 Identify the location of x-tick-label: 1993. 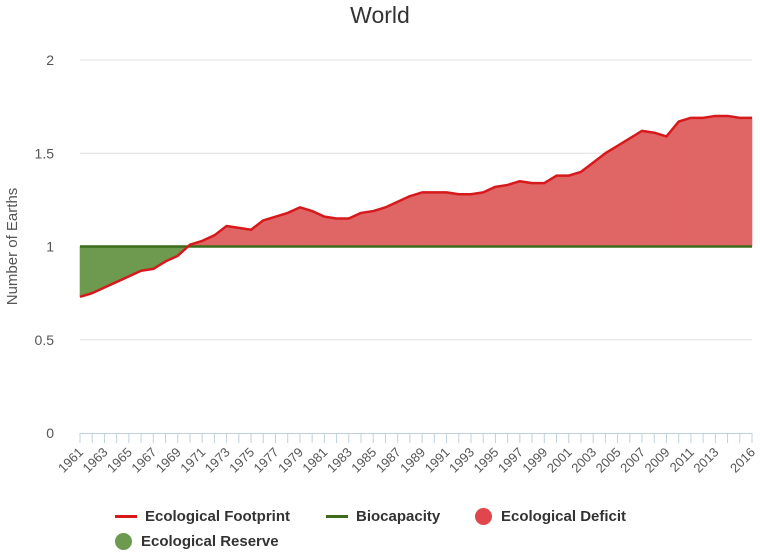
(461, 460).